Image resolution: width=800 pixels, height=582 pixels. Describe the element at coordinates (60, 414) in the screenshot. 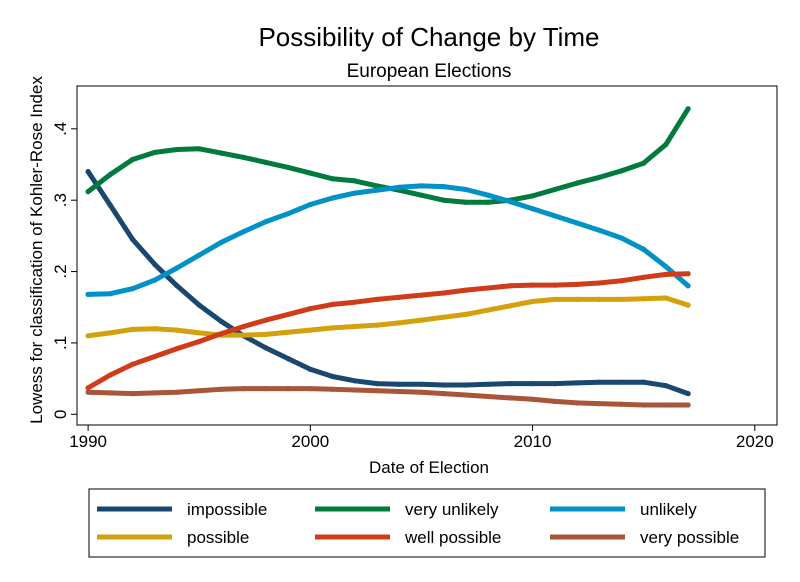

I see `y-tick-label: 0` at that location.